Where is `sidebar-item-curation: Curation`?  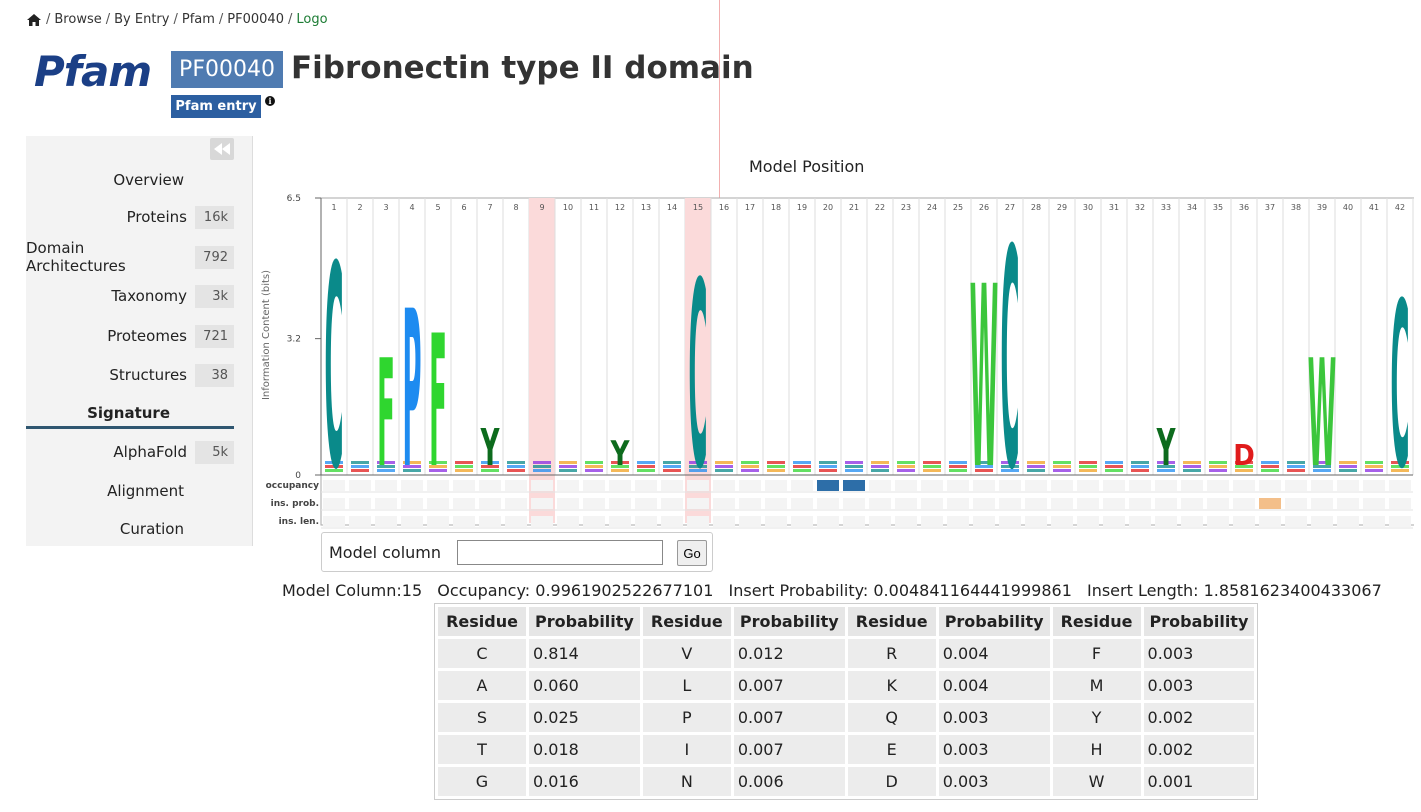
sidebar-item-curation: Curation is located at coordinates (130, 529).